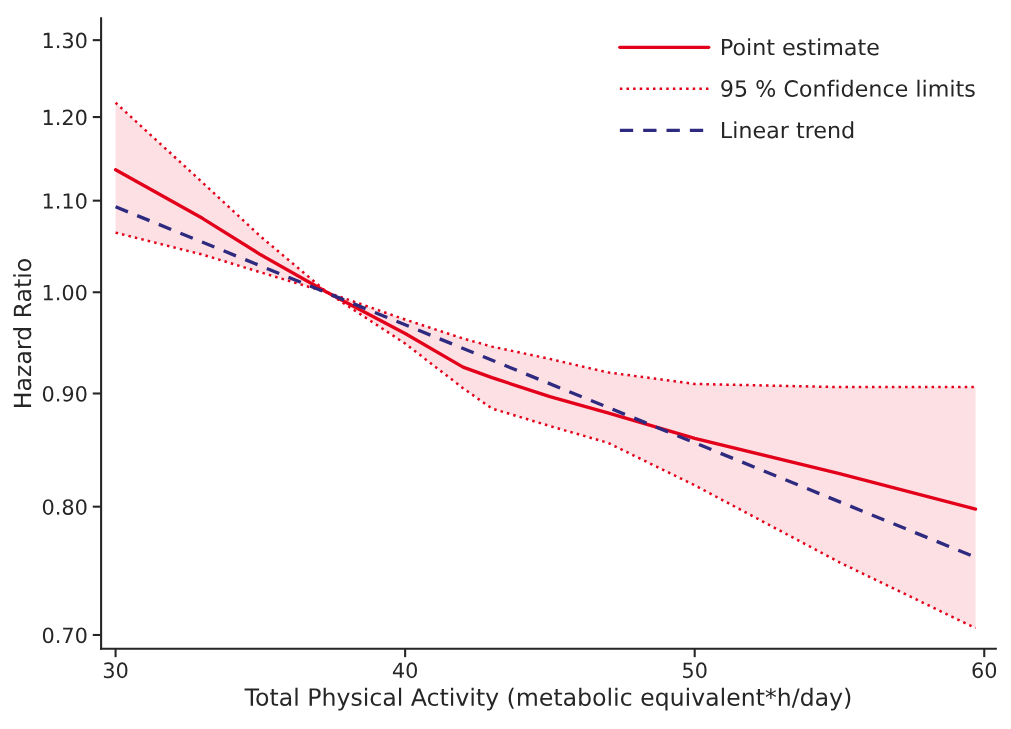 The width and height of the screenshot is (1011, 729). I want to click on y-tick-label: 0.70, so click(64, 635).